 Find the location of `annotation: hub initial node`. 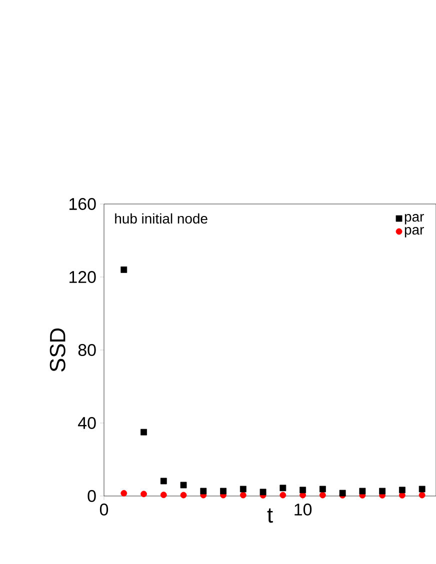

annotation: hub initial node is located at coordinates (161, 218).